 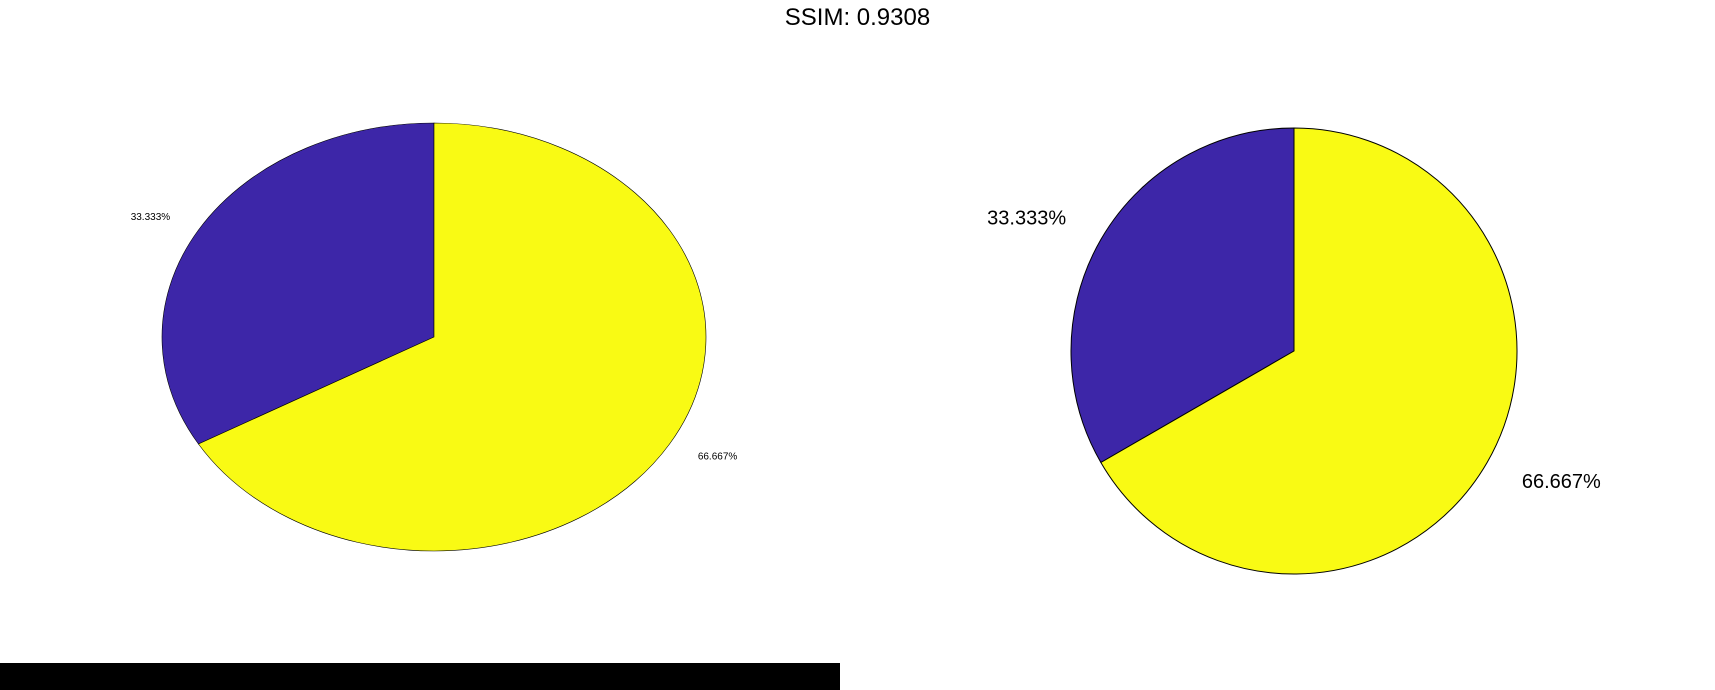 What do you see at coordinates (420, 676) in the screenshot?
I see `bottom-black-bar` at bounding box center [420, 676].